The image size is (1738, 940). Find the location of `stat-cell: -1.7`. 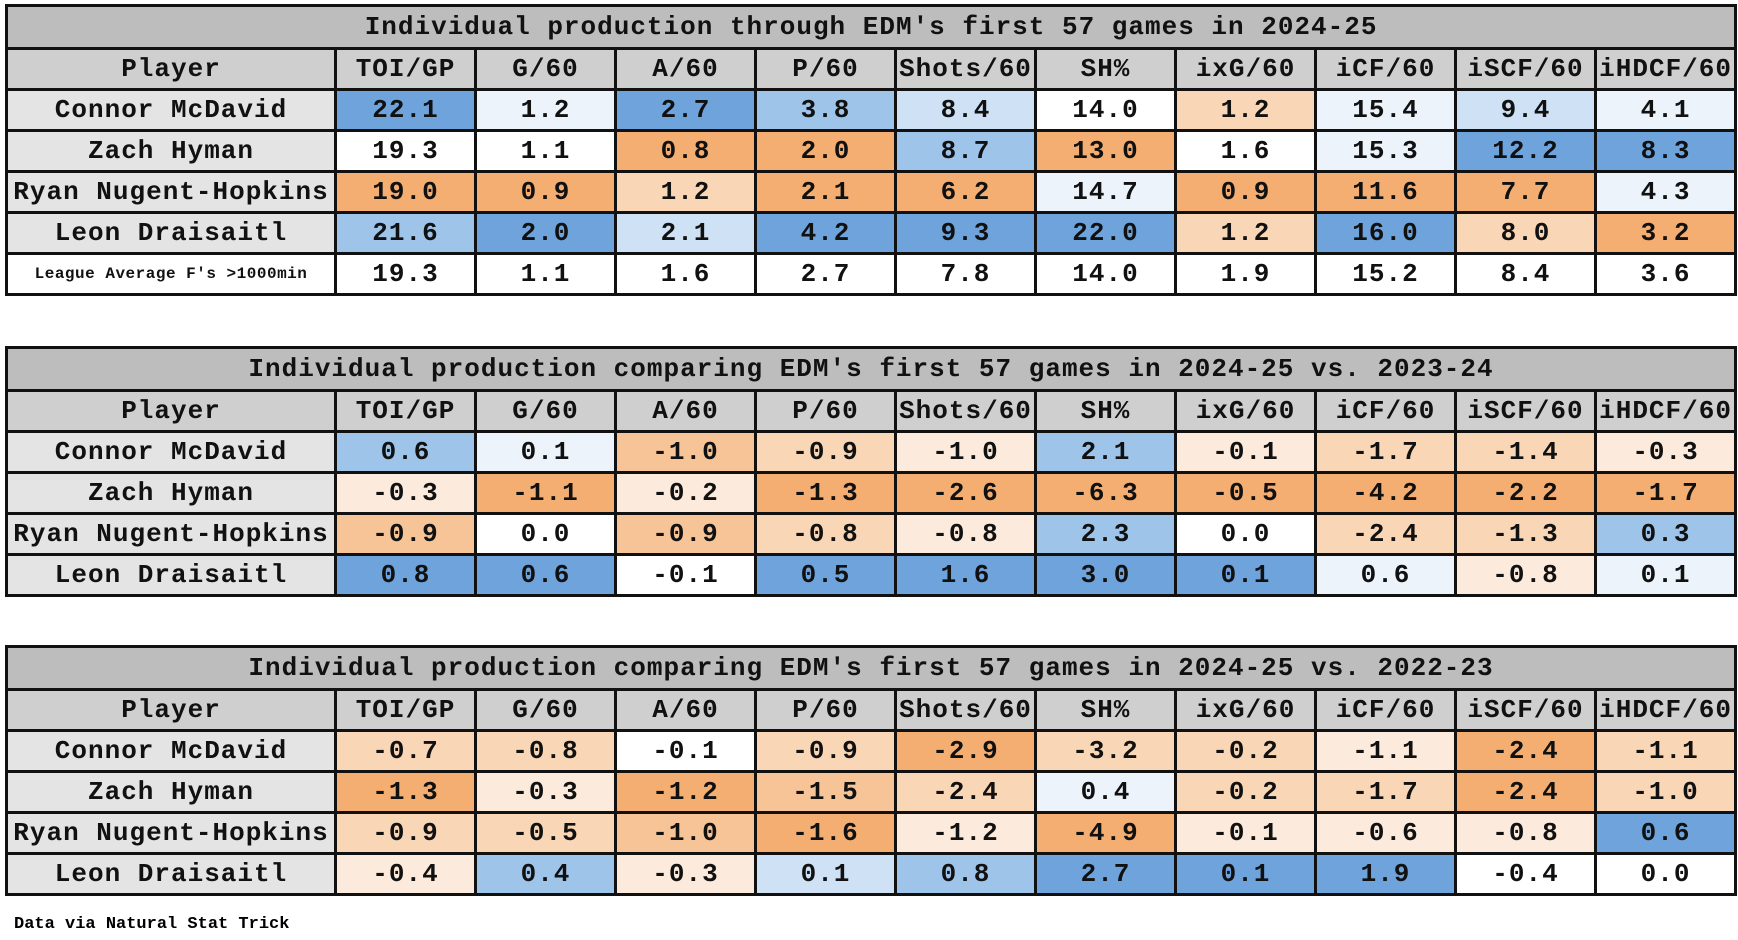

stat-cell: -1.7 is located at coordinates (1385, 792).